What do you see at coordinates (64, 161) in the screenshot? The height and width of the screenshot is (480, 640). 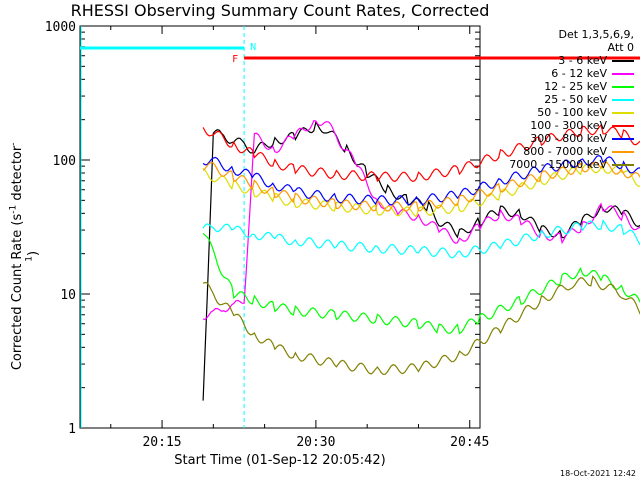 I see `y-tick-label: 100` at bounding box center [64, 161].